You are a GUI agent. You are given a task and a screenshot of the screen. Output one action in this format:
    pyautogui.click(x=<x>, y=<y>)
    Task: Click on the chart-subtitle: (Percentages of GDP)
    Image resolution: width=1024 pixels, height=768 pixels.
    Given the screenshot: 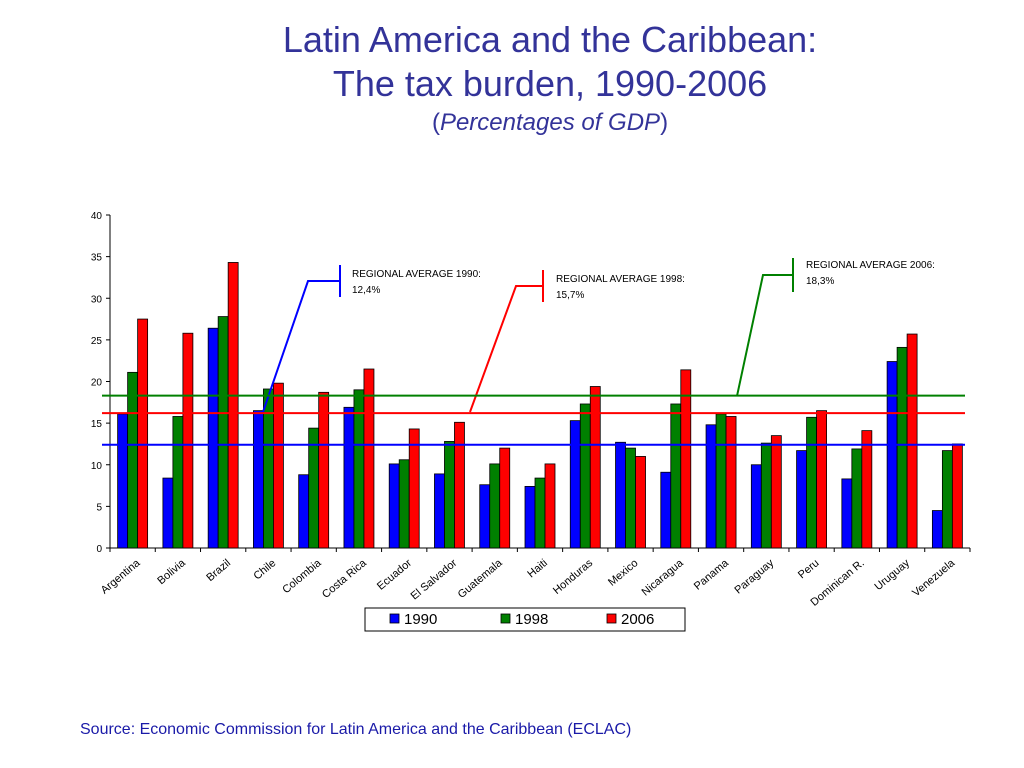 What is the action you would take?
    pyautogui.click(x=512, y=123)
    